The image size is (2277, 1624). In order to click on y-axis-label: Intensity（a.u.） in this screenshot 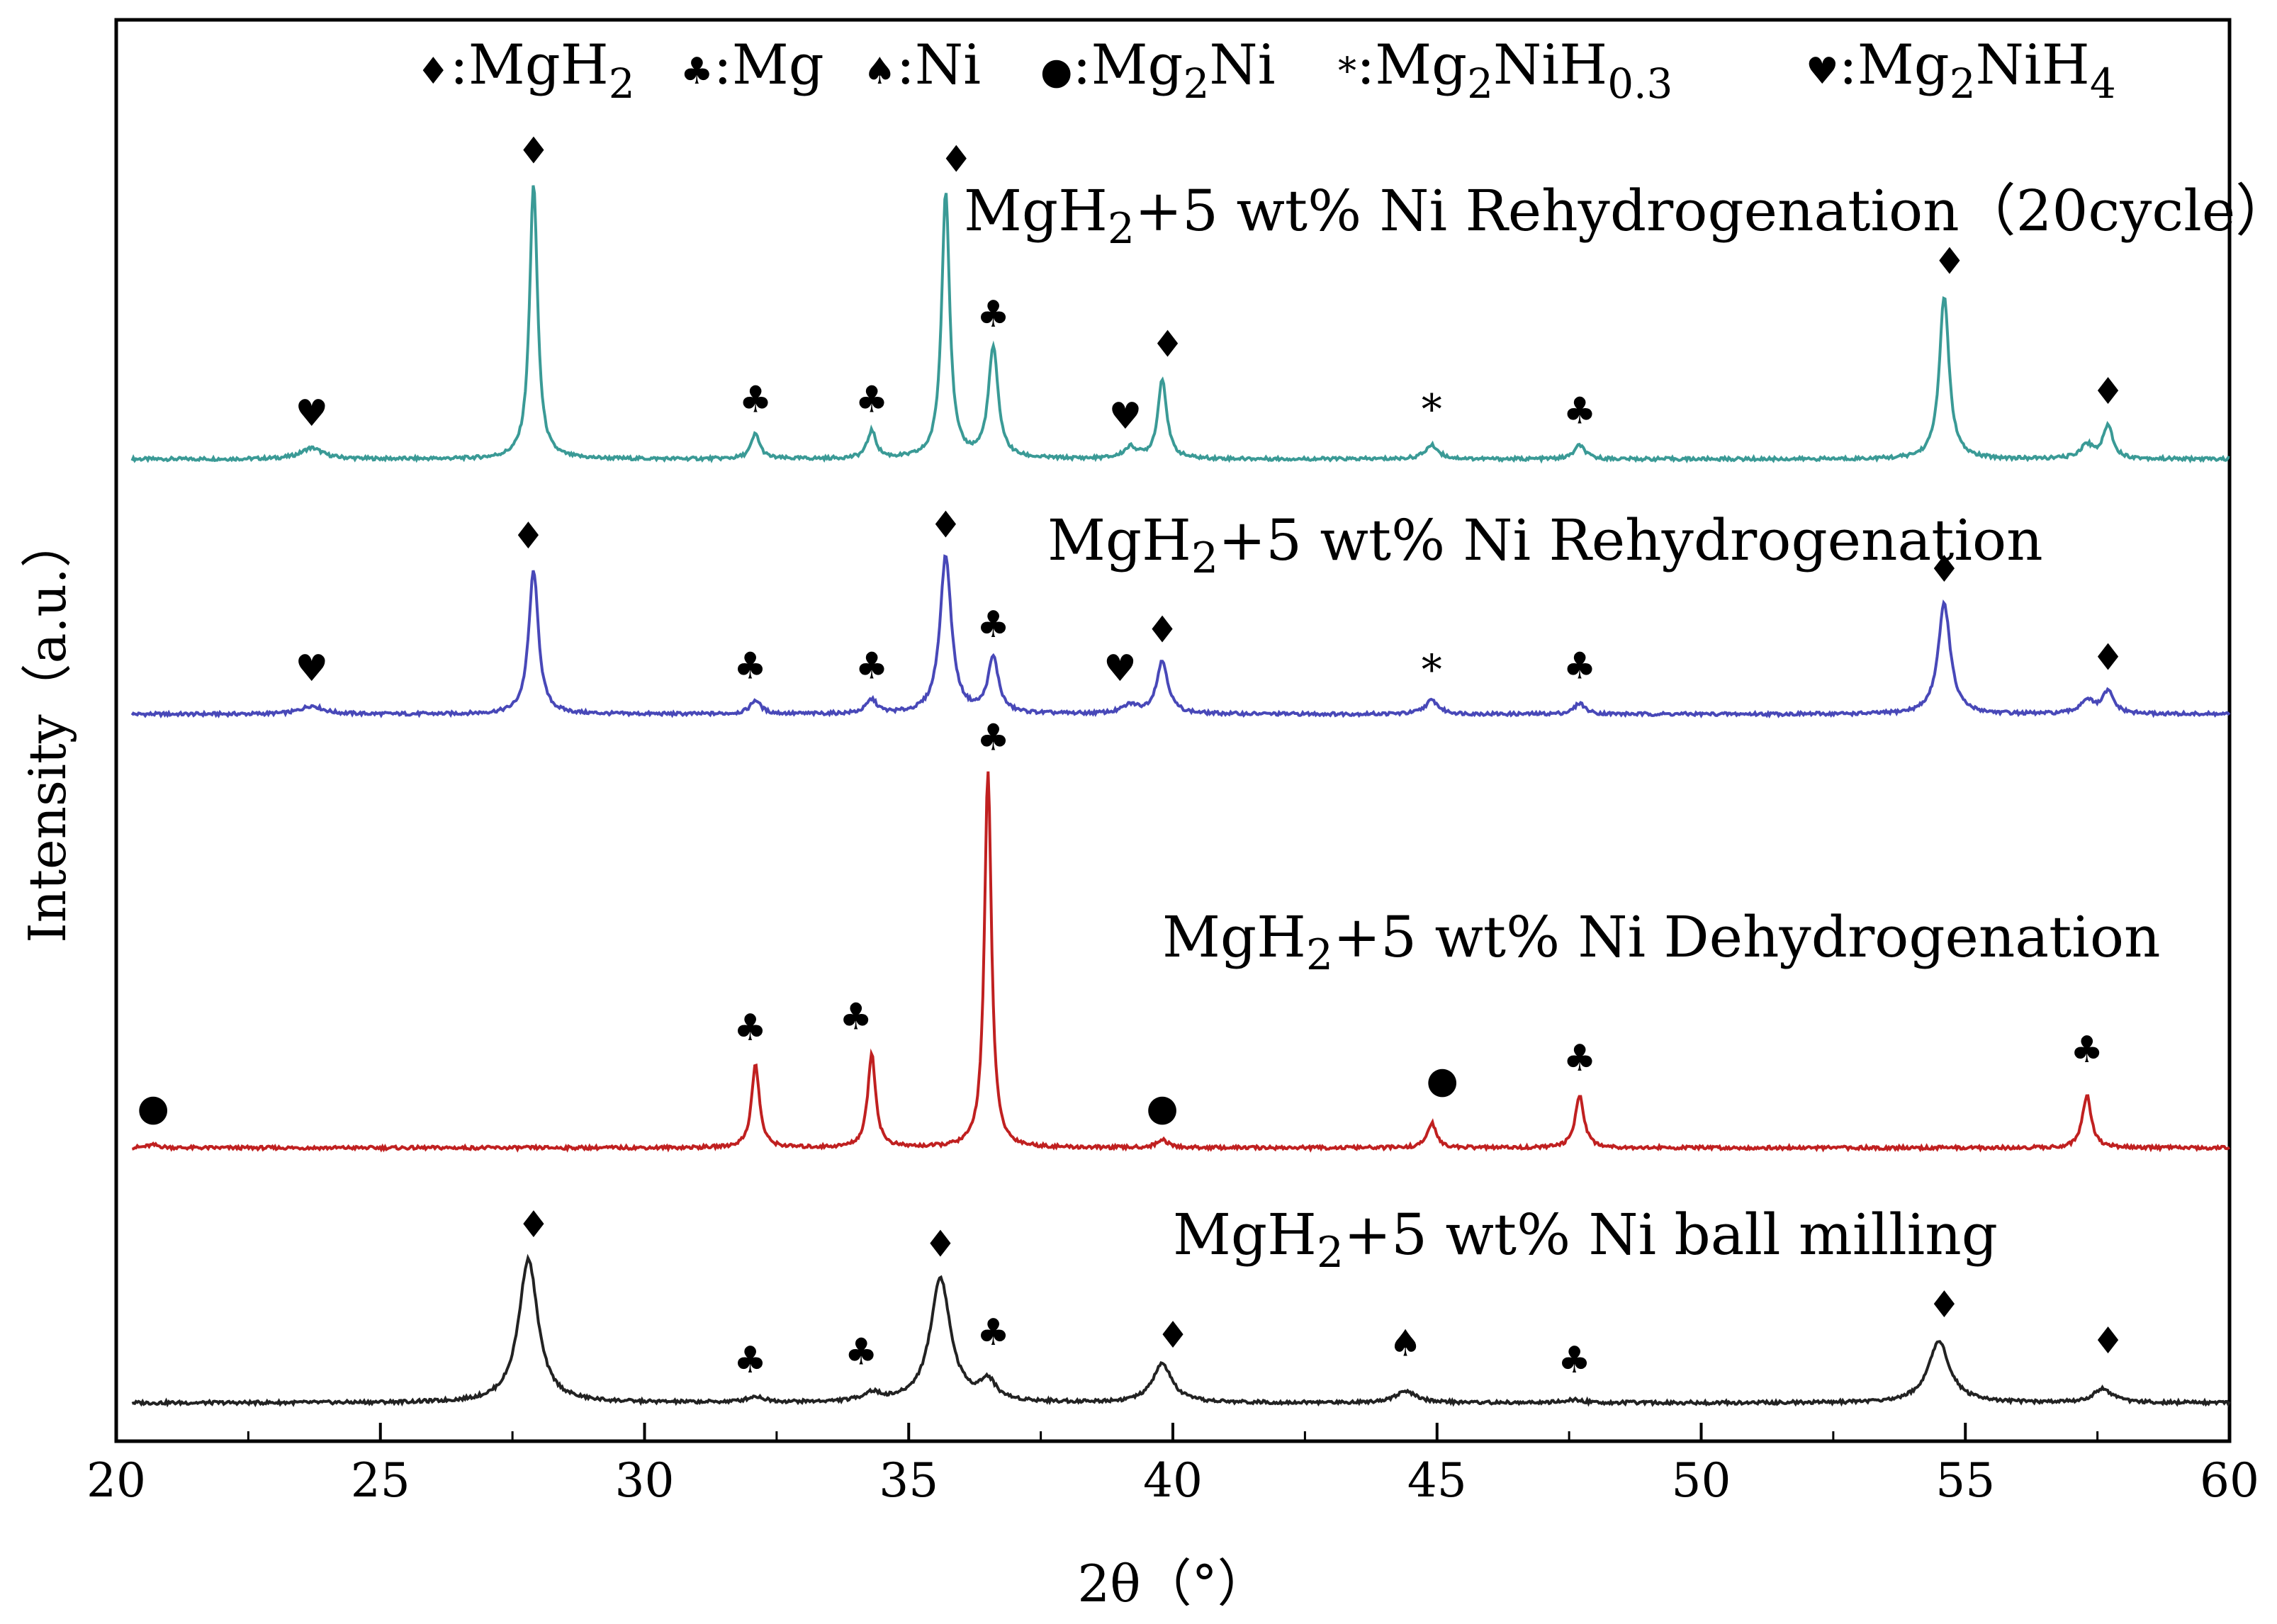, I will do `click(48, 729)`.